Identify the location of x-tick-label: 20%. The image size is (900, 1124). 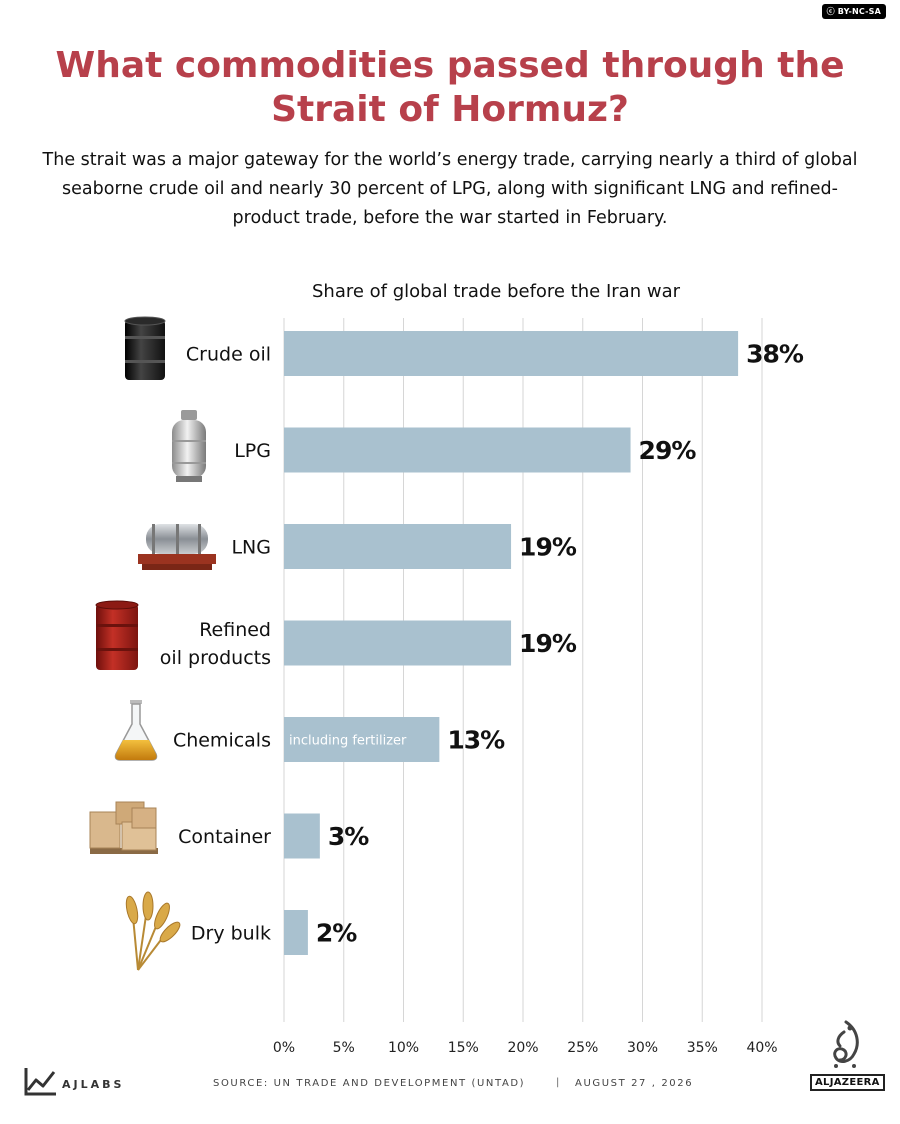
(522, 1048).